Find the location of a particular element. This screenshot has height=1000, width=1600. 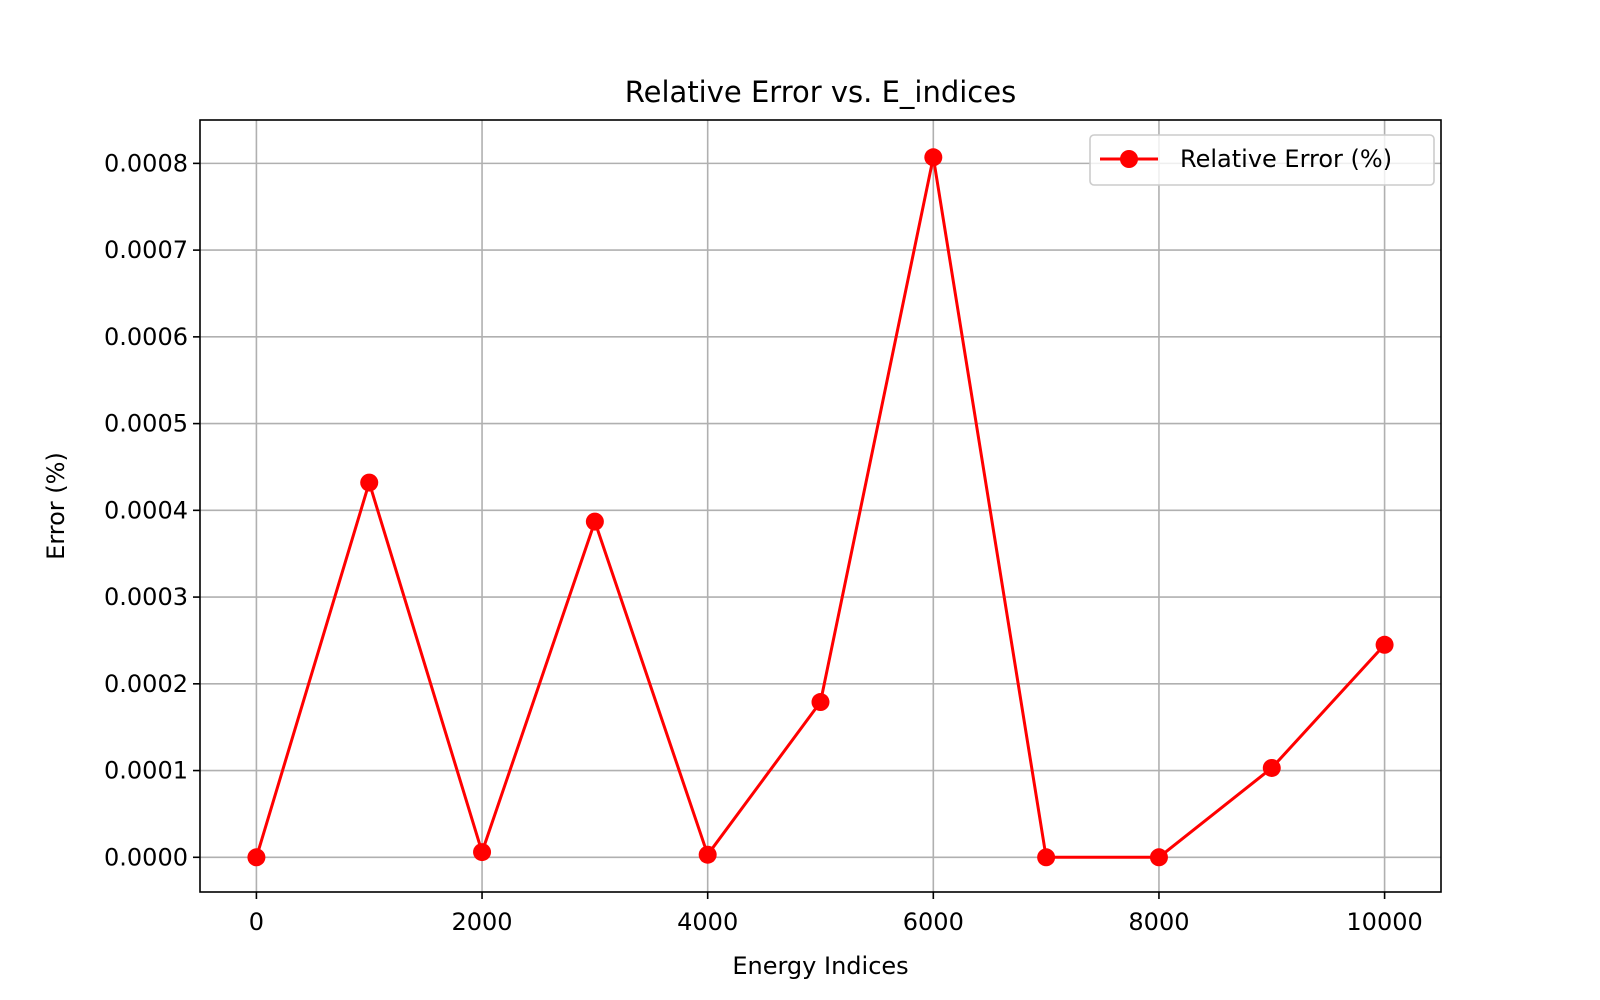

y-tick-label: 0.0004 is located at coordinates (146, 510).